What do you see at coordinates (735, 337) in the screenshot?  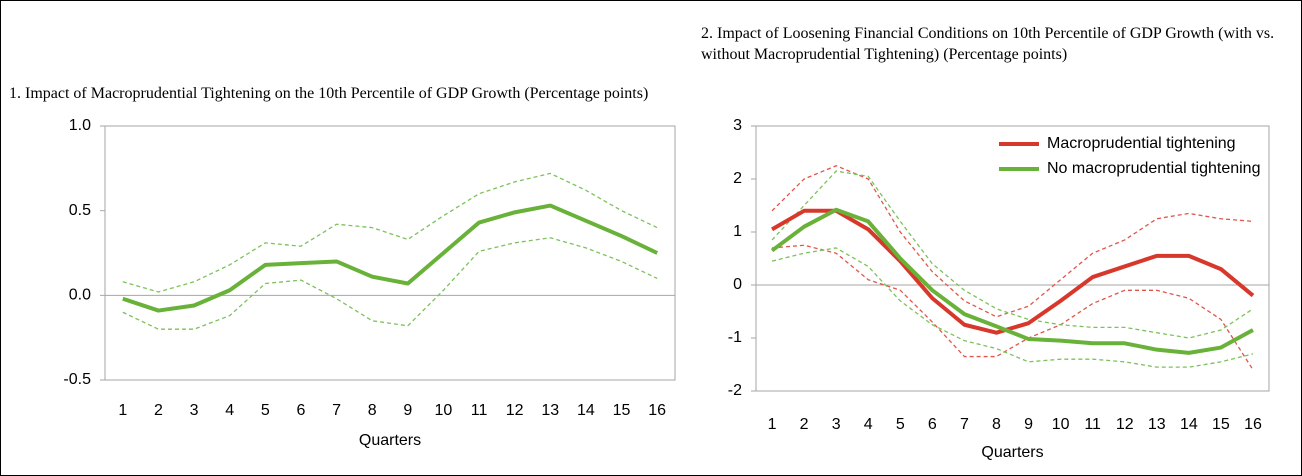 I see `y-tick-label: -1` at bounding box center [735, 337].